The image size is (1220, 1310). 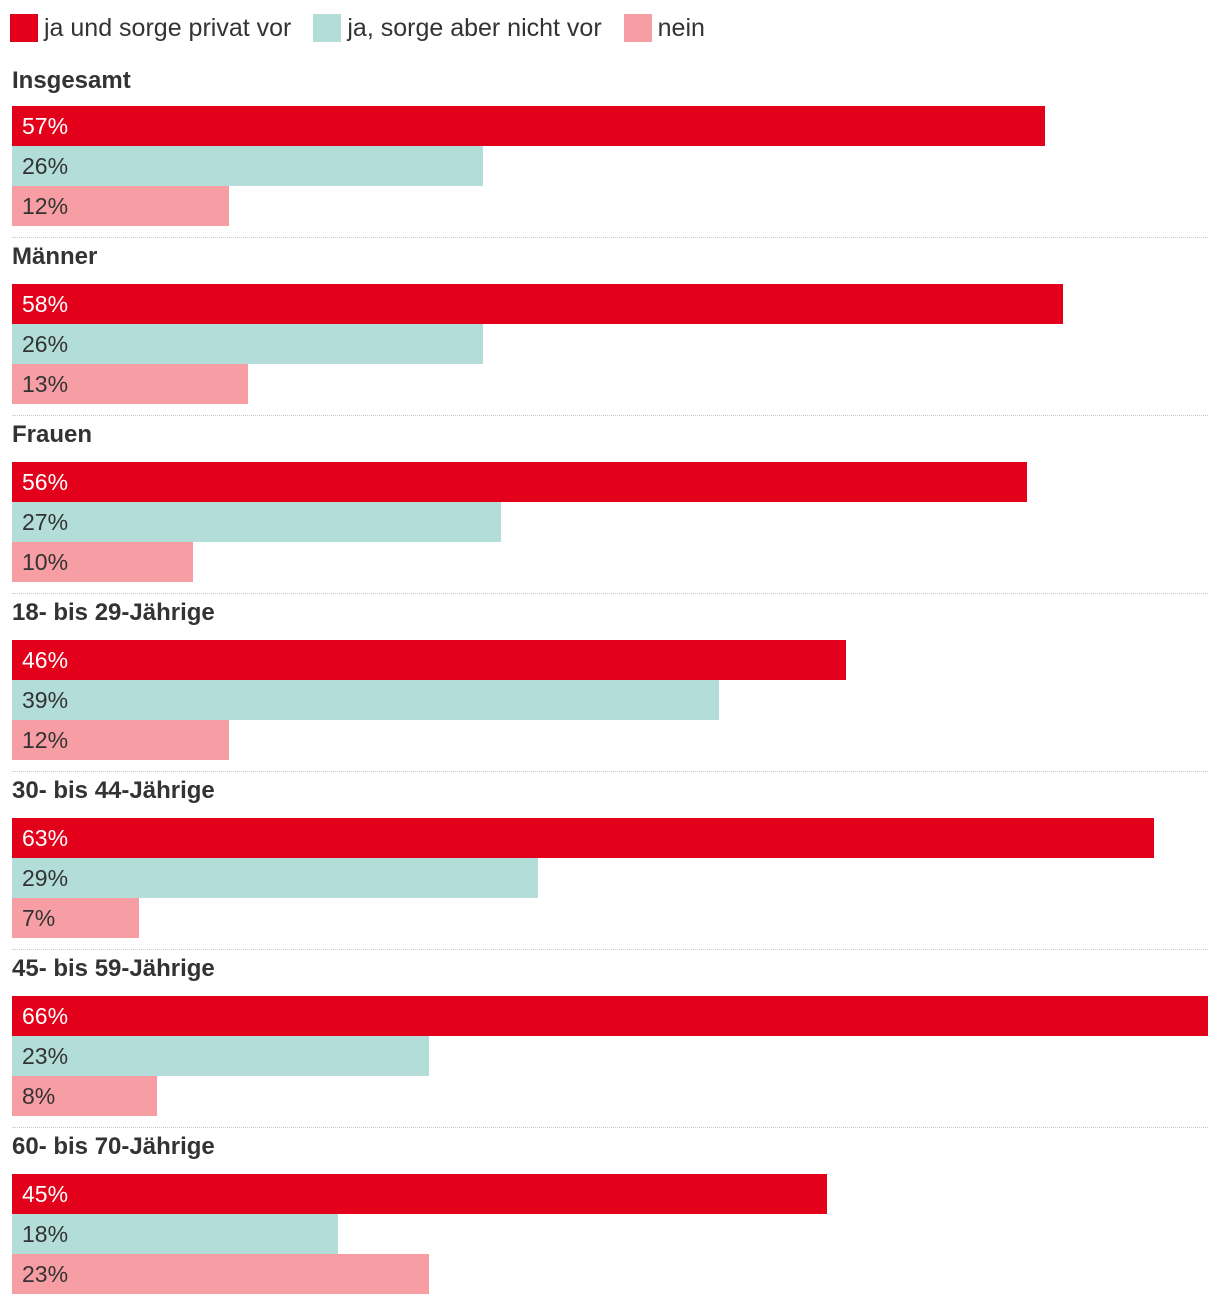 I want to click on bar: 66%, so click(x=610, y=1016).